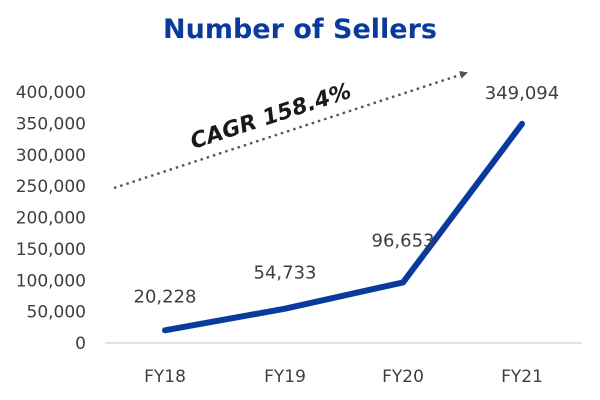  What do you see at coordinates (51, 124) in the screenshot?
I see `y-tick-label: 350,000` at bounding box center [51, 124].